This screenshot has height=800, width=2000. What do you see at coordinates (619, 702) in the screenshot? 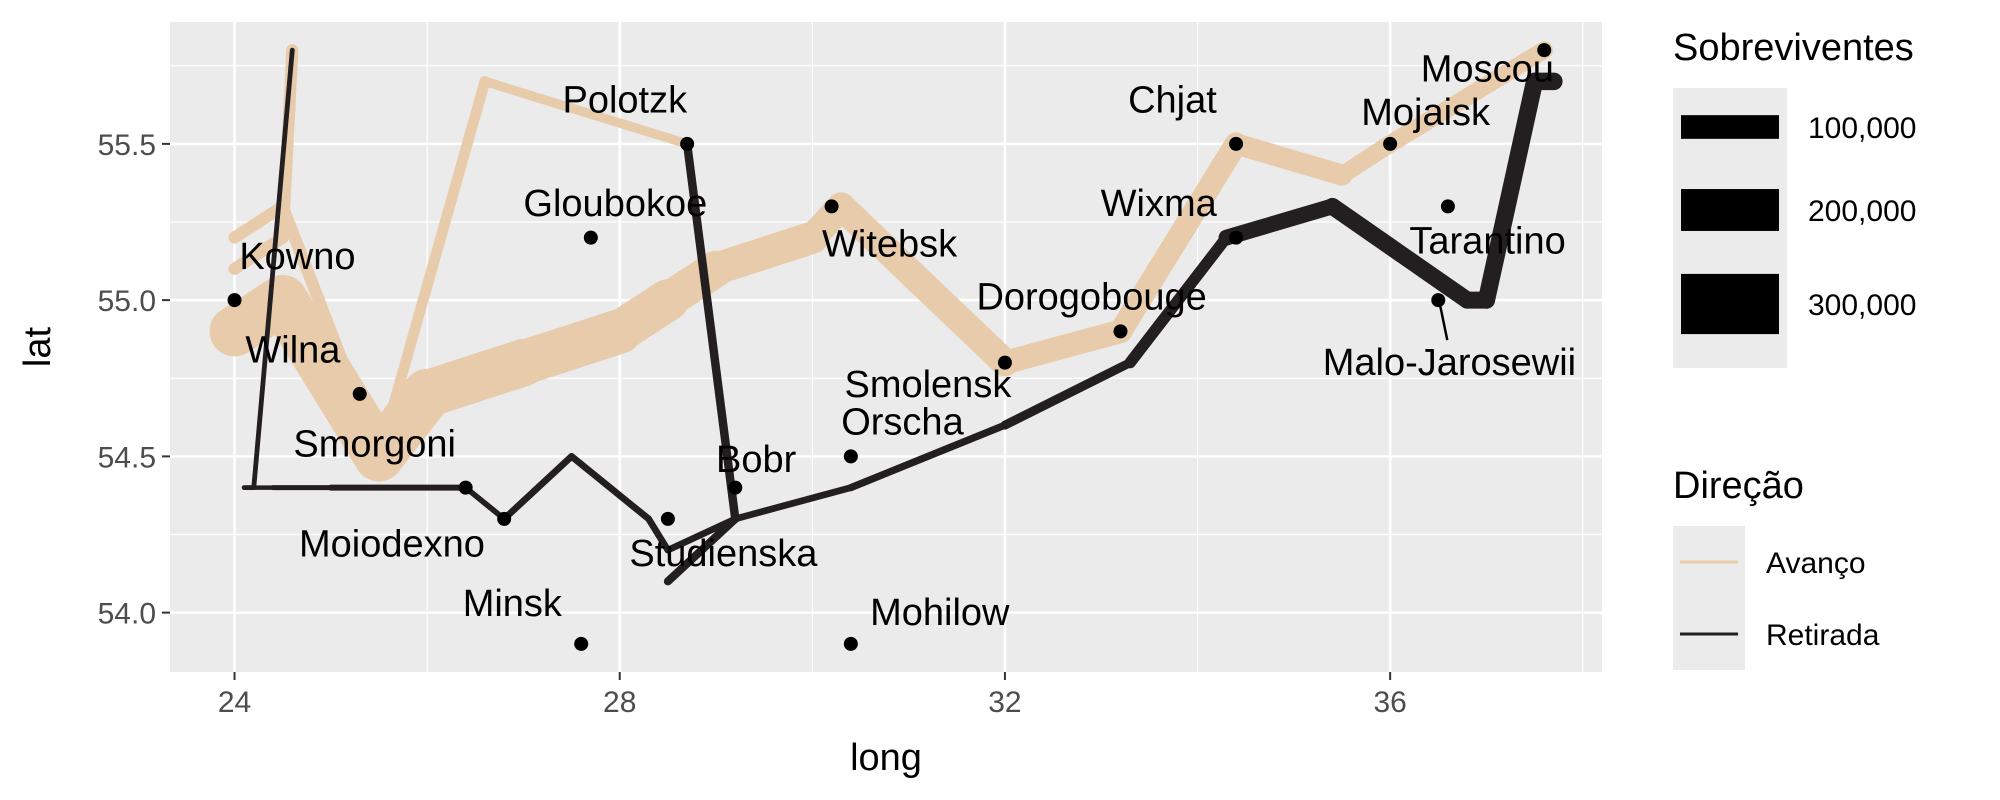
I see `x-tick-label: 28` at bounding box center [619, 702].